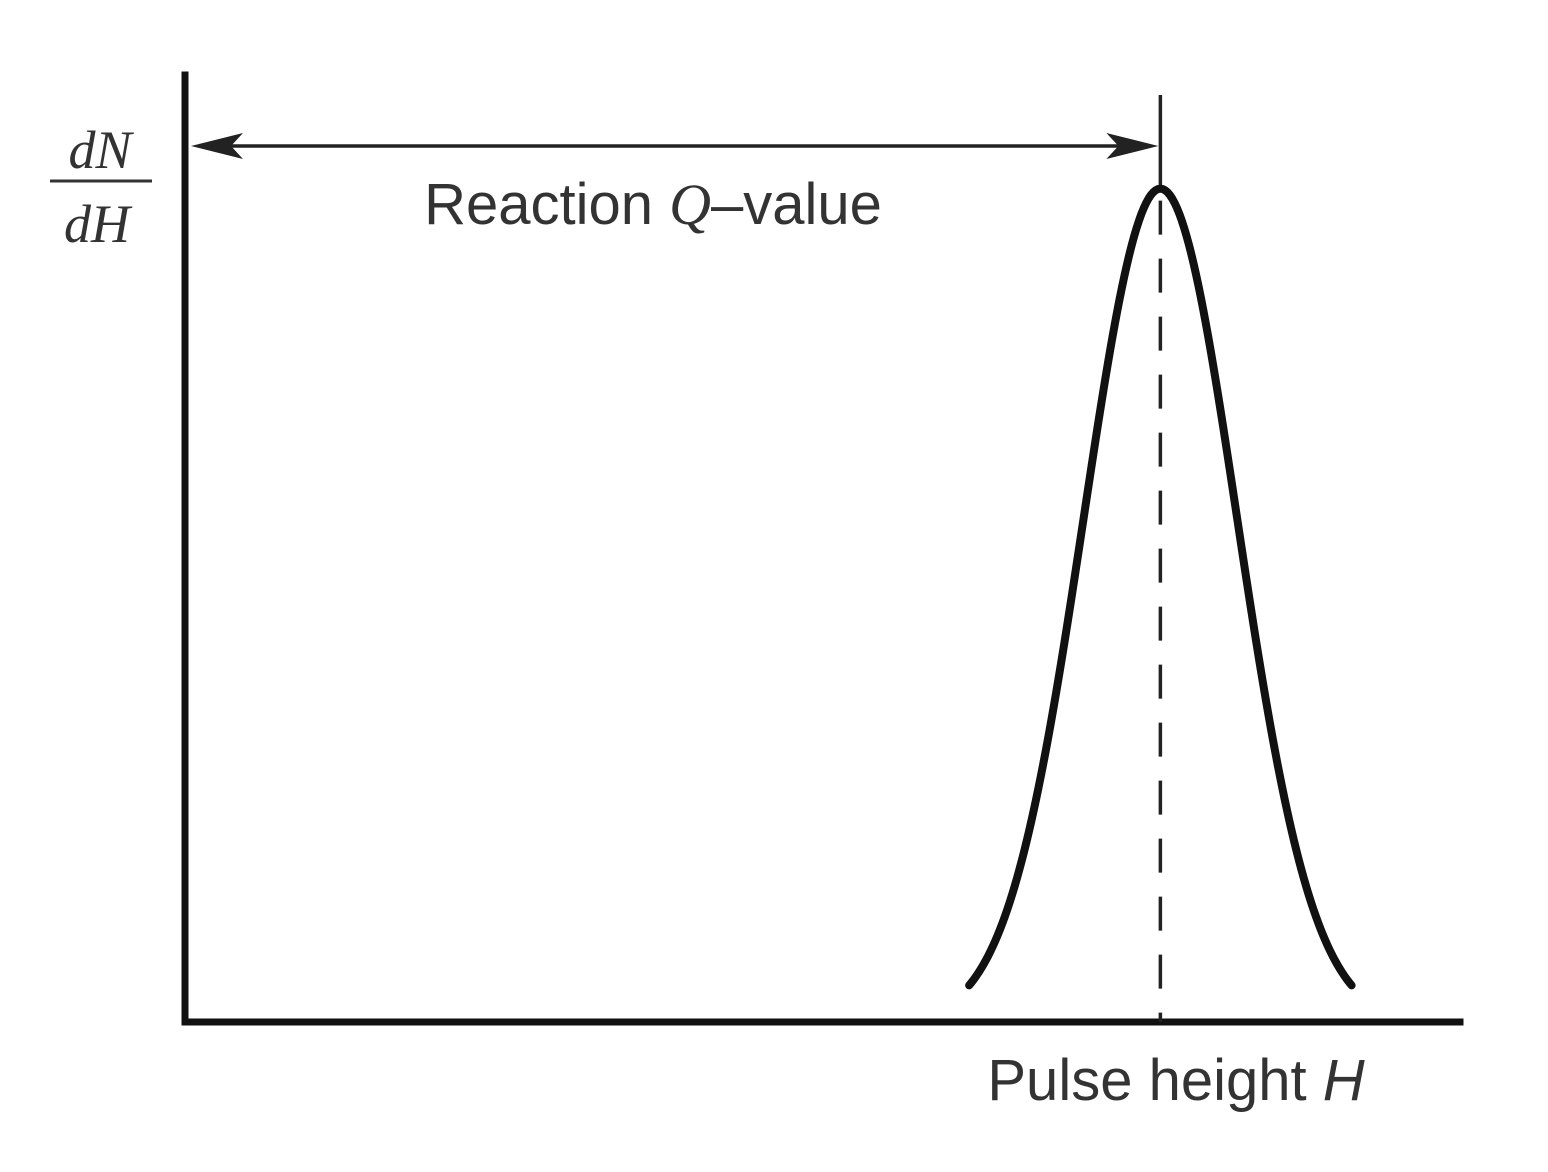  I want to click on q-value-label: Reaction Q–value, so click(653, 204).